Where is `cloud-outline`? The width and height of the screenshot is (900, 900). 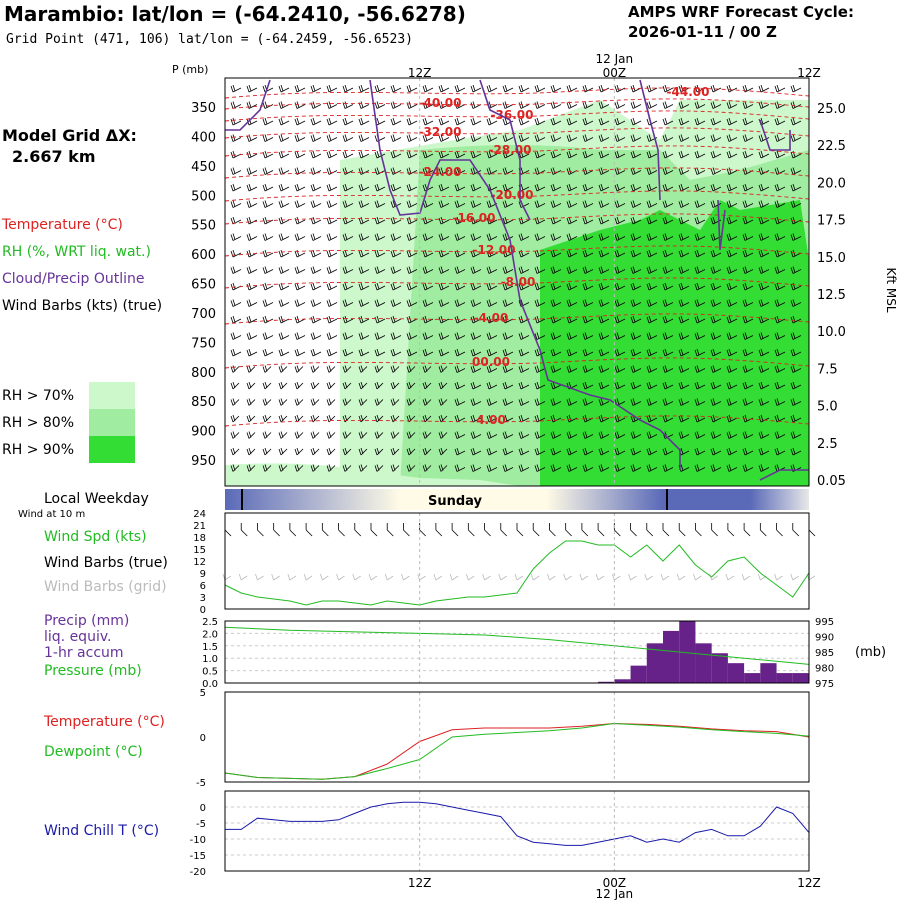
cloud-outline is located at coordinates (650, 140).